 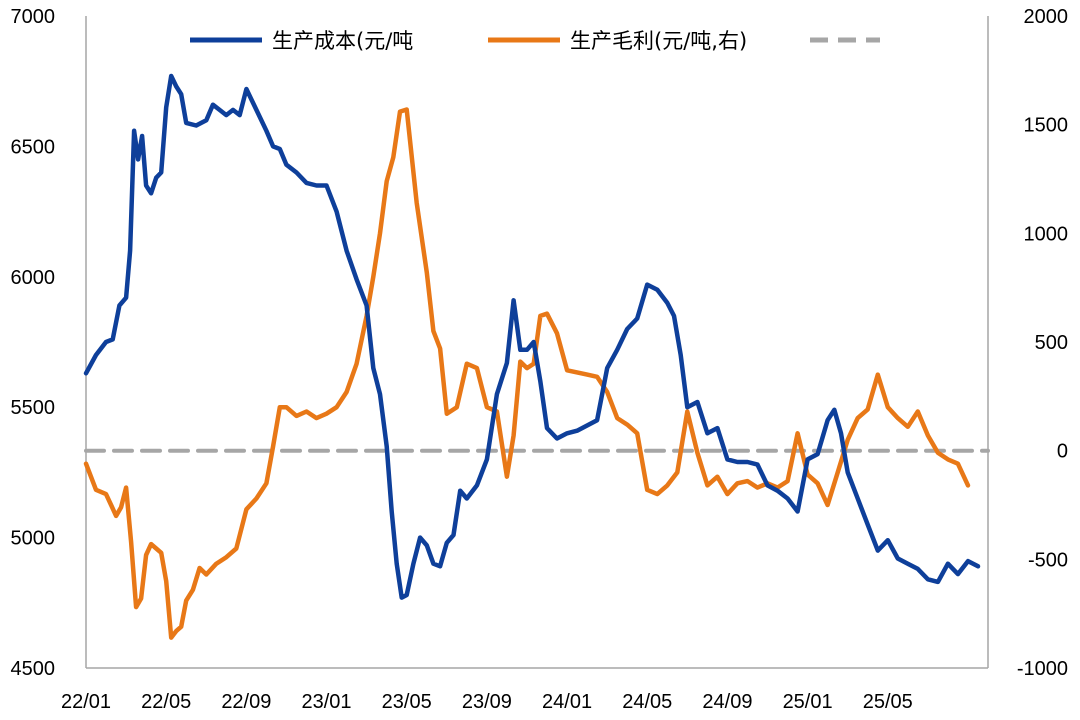 What do you see at coordinates (33, 278) in the screenshot?
I see `left-tick-label: 6000` at bounding box center [33, 278].